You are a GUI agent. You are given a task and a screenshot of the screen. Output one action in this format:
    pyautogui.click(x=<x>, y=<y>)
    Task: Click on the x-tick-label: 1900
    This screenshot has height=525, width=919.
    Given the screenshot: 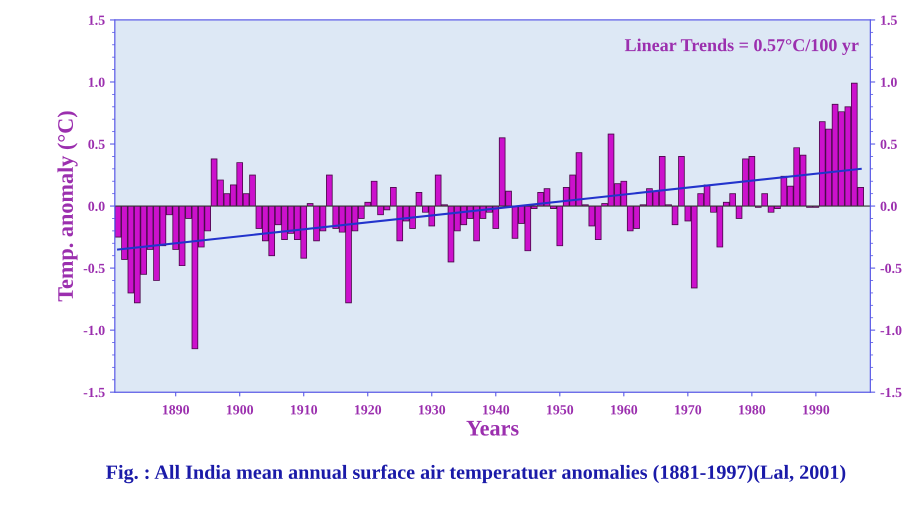 What is the action you would take?
    pyautogui.click(x=240, y=409)
    